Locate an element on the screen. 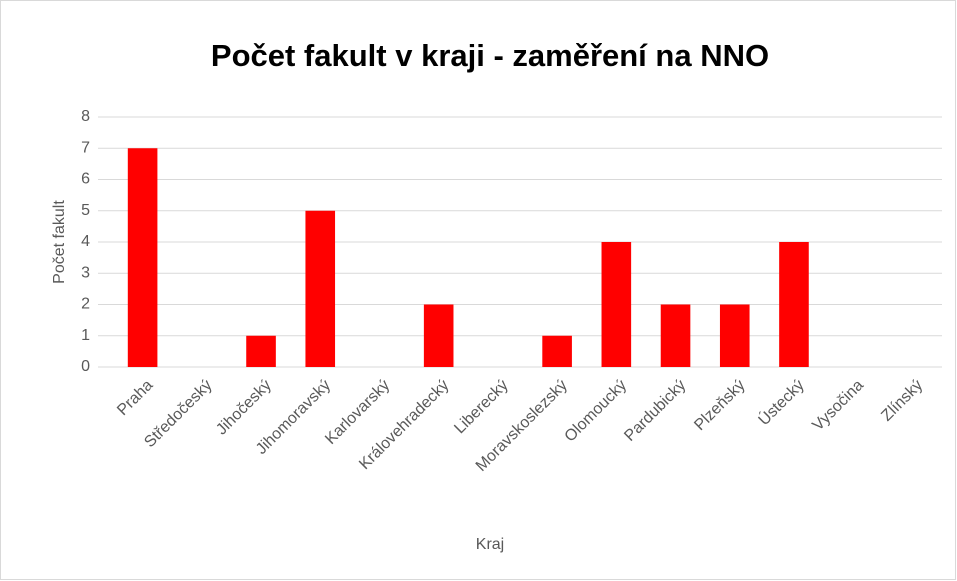 This screenshot has width=957, height=581. chart-title: Počet fakult v kraji - zaměření na NNO is located at coordinates (490, 55).